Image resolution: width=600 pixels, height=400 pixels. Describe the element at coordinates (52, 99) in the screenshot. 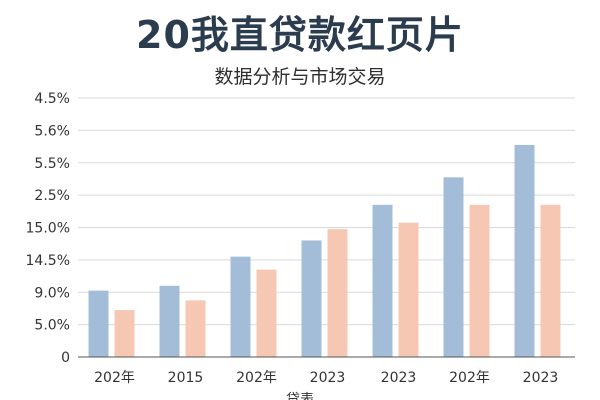

I see `y-tick-label: 4.5%` at that location.